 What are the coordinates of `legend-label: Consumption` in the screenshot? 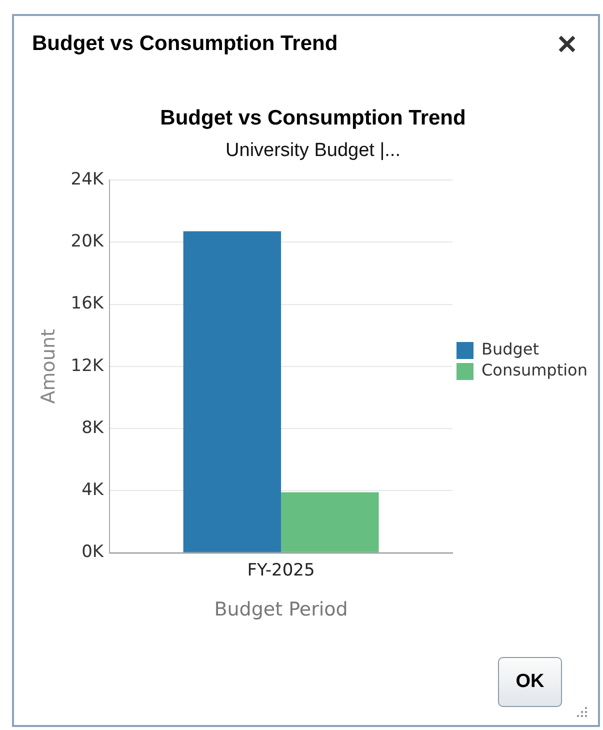 It's located at (535, 370).